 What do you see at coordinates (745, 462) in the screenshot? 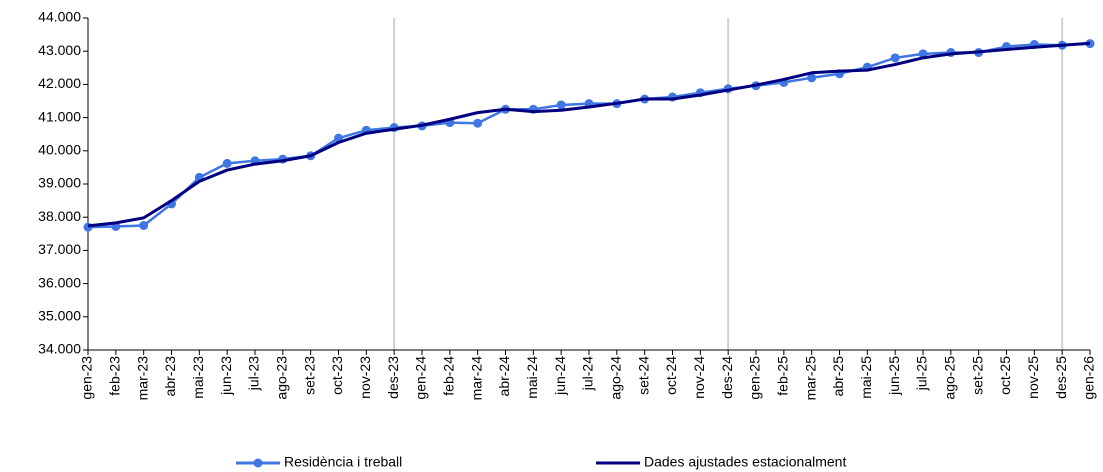
I see `legend-label: Dades ajustades estacionalment` at bounding box center [745, 462].